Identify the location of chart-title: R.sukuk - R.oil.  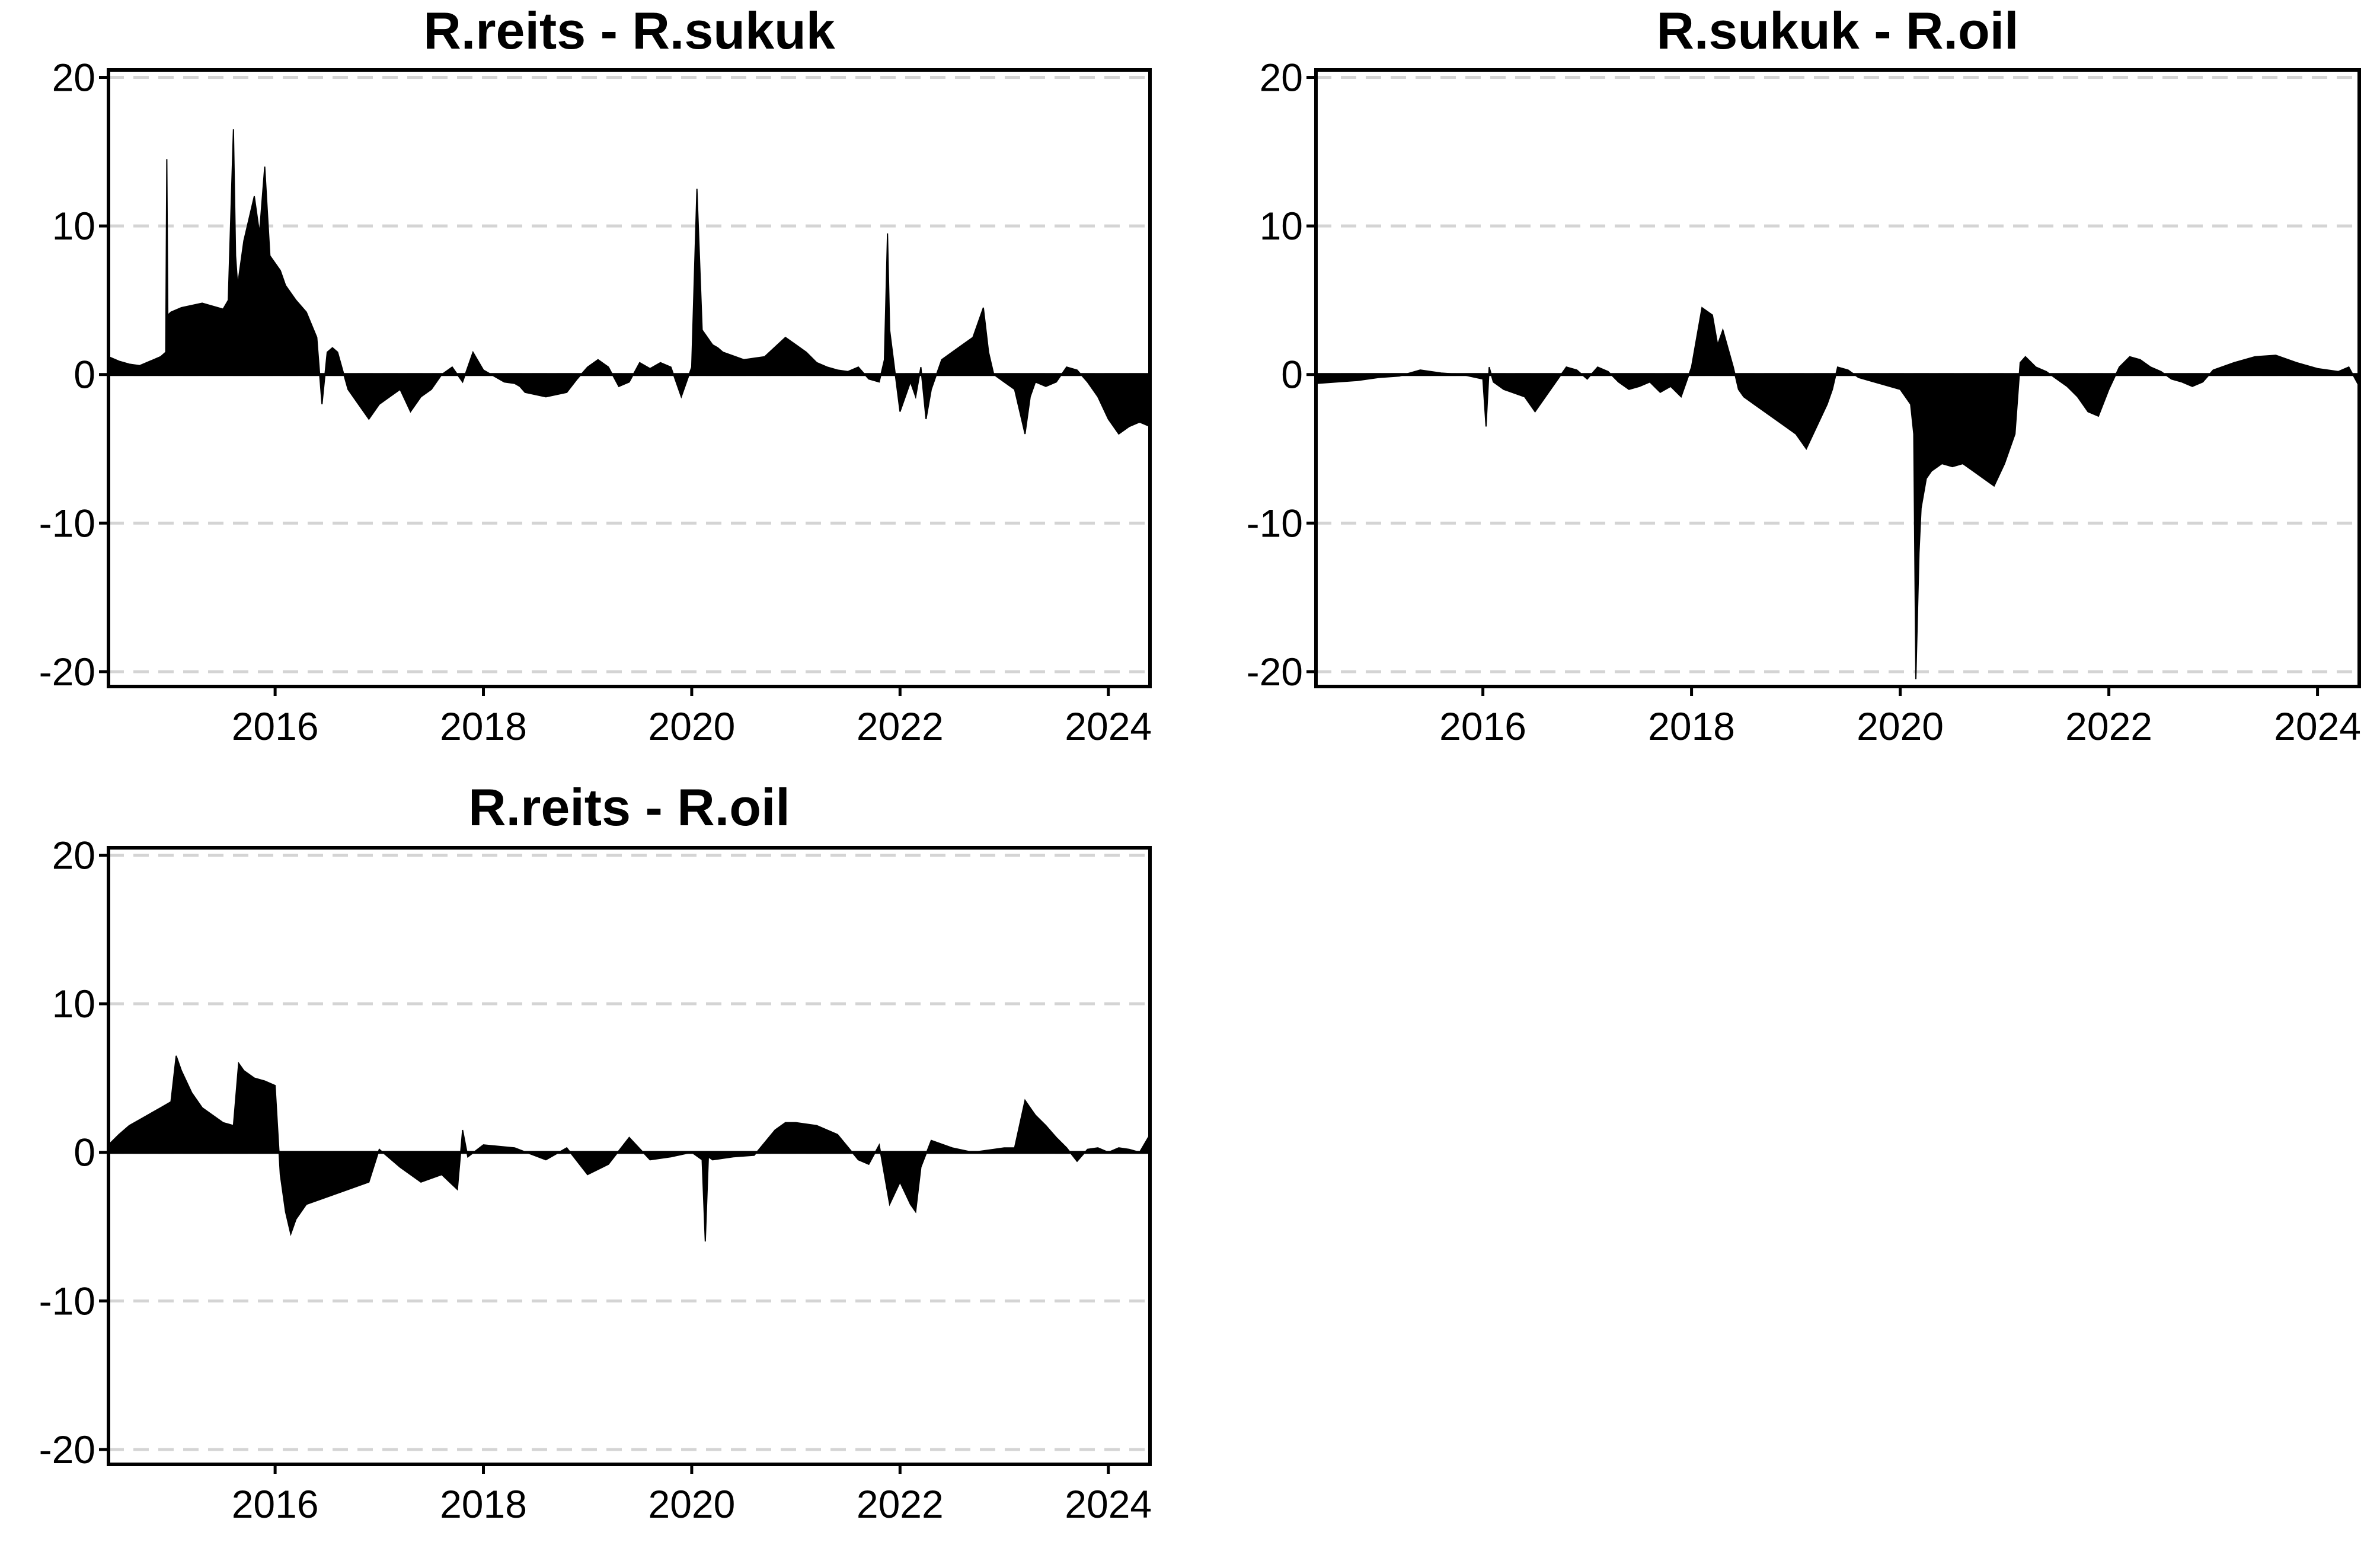
(1837, 30).